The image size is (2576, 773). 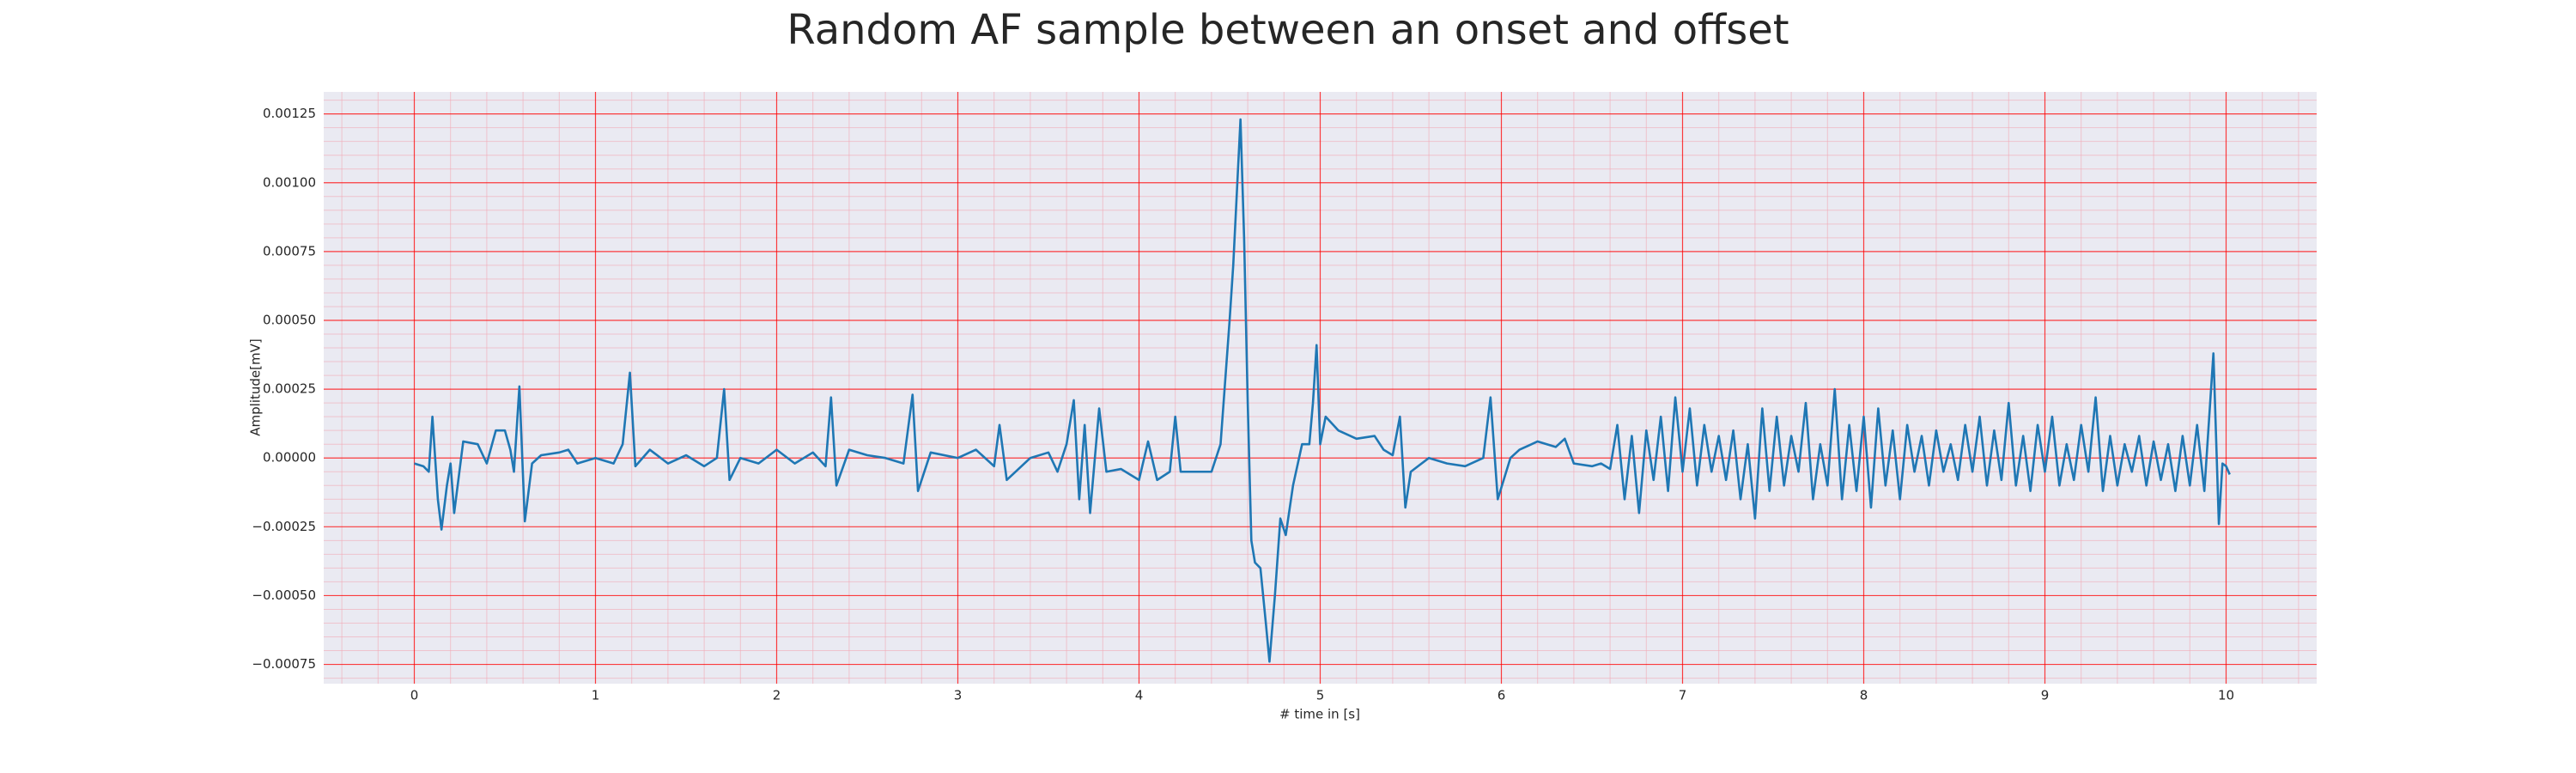 I want to click on y-tick-label: 0.00125, so click(x=290, y=113).